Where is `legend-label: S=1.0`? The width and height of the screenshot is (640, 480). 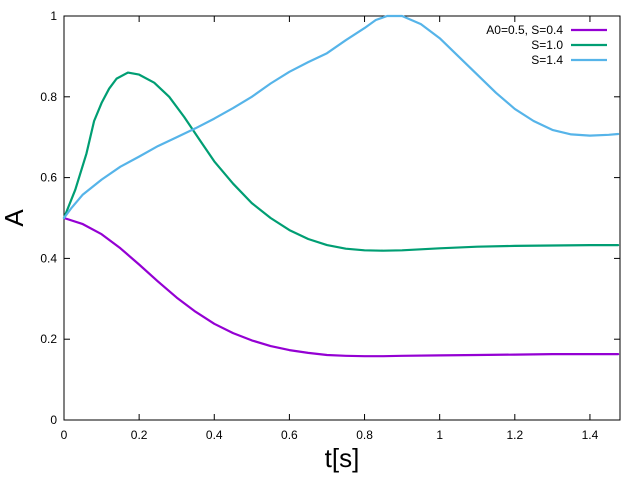
legend-label: S=1.0 is located at coordinates (547, 45).